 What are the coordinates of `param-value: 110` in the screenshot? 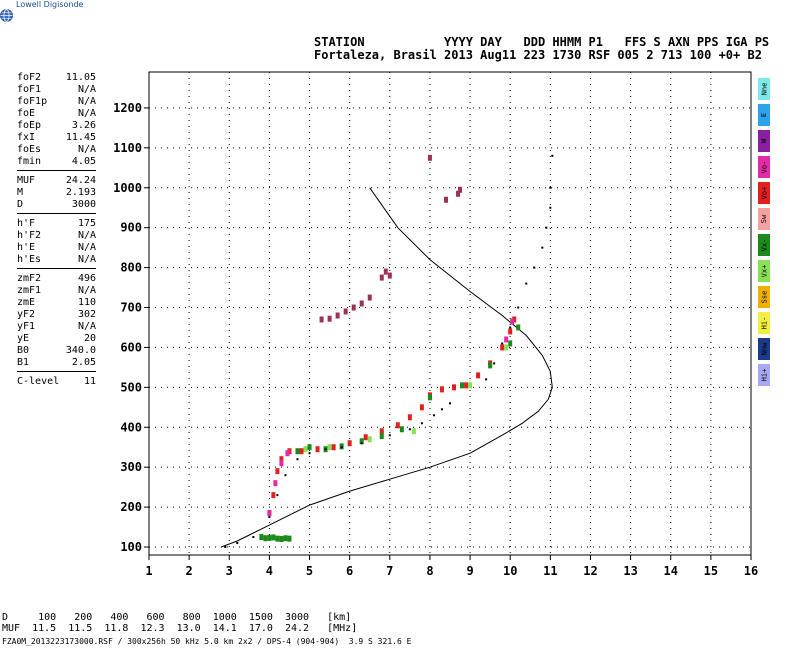 It's located at (86, 302).